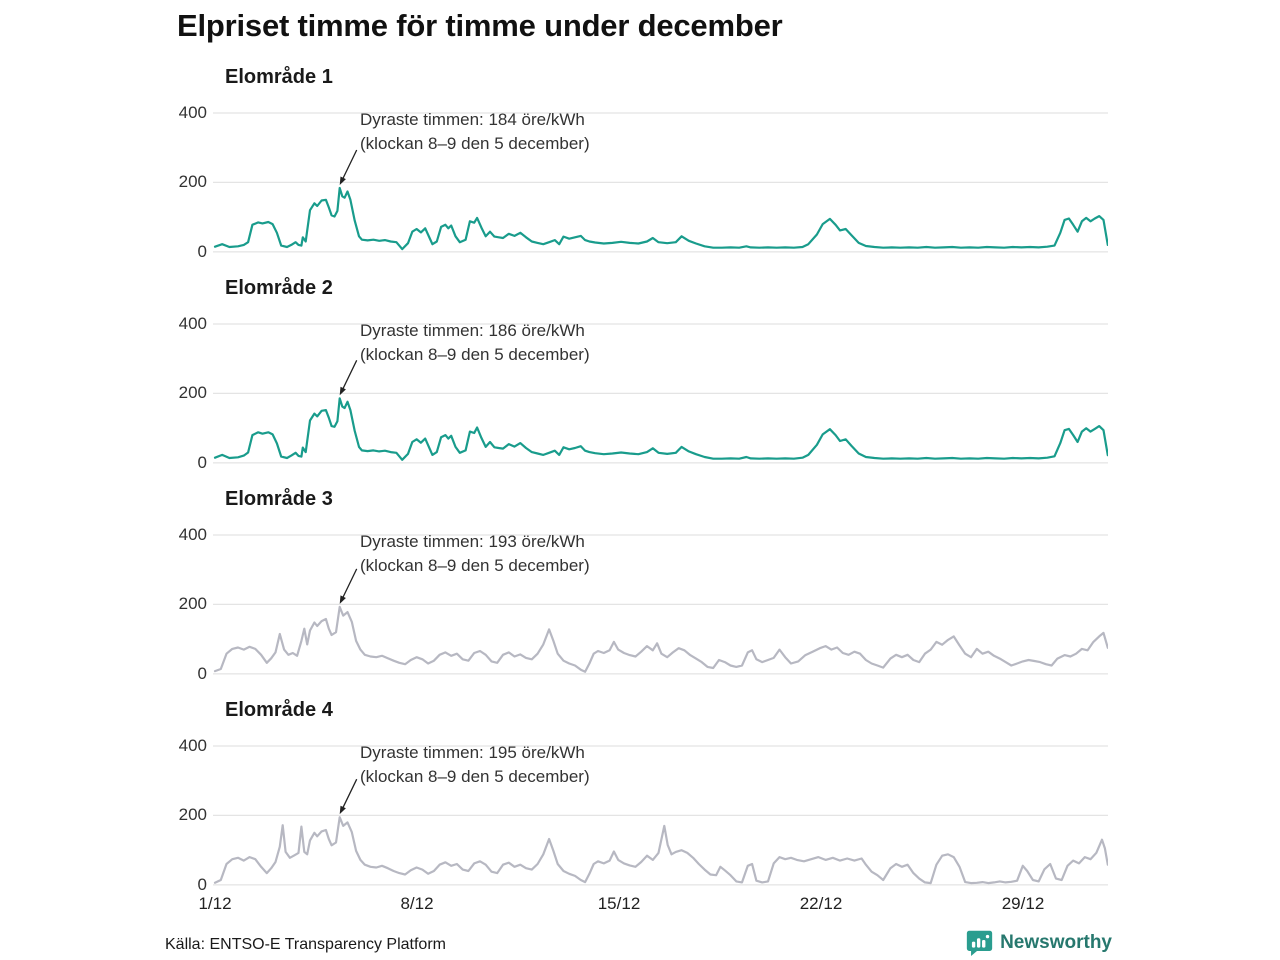 This screenshot has width=1280, height=960. Describe the element at coordinates (1056, 942) in the screenshot. I see `newsworthy-wordmark: Newsworthy` at that location.